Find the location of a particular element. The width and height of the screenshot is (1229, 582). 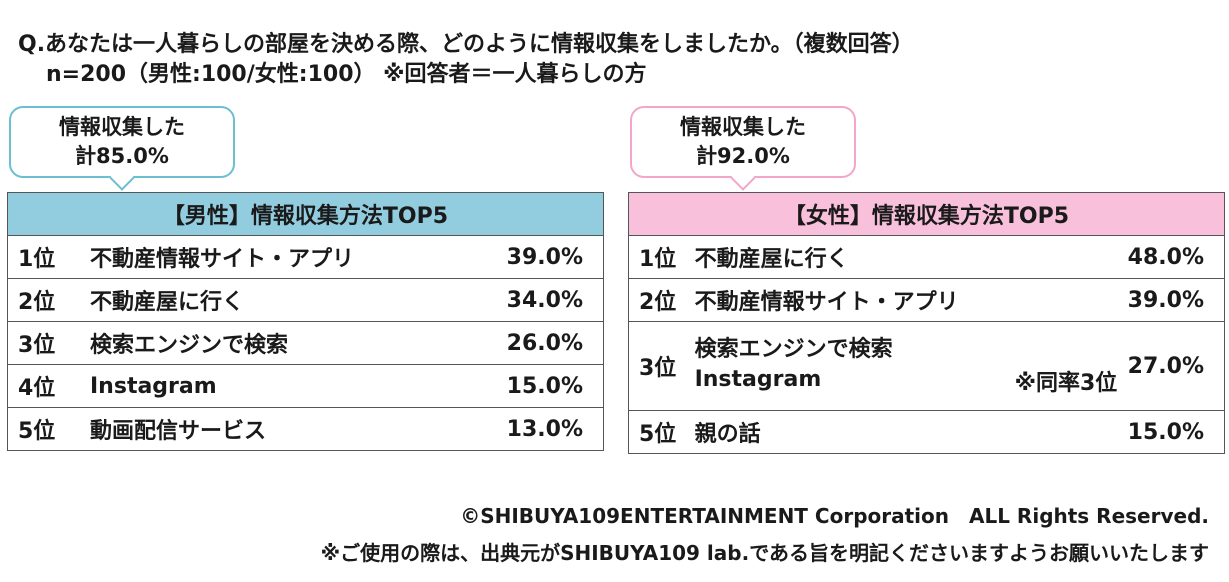

method-name: 動画配信サービス is located at coordinates (288, 429).